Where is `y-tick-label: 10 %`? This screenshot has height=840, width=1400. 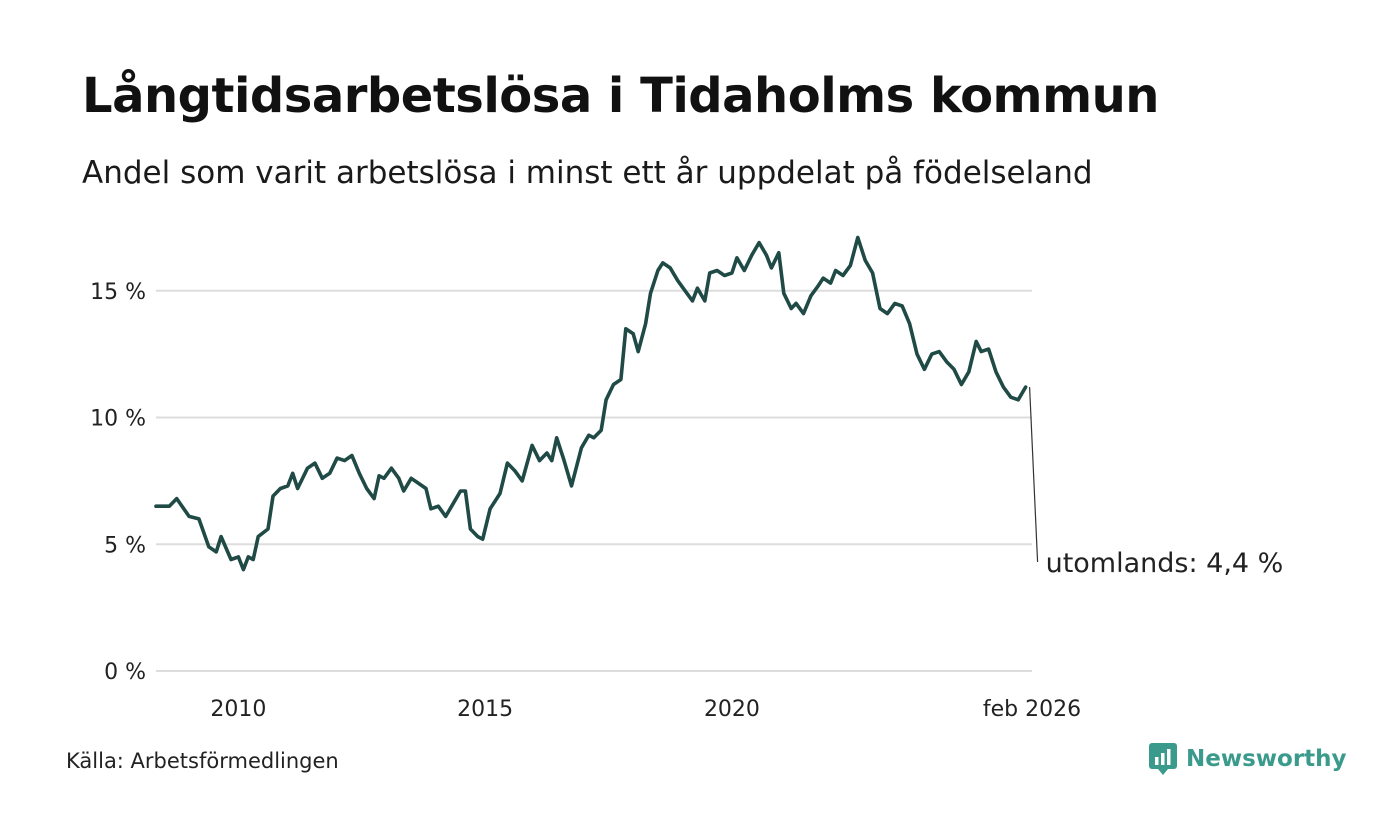 y-tick-label: 10 % is located at coordinates (118, 419).